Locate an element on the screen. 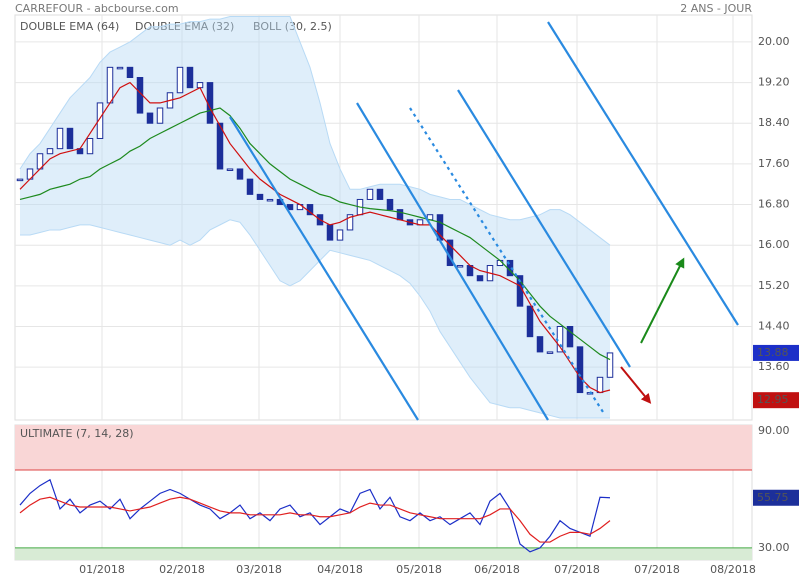 The width and height of the screenshot is (800, 580). x-tick-label: 05/2018 is located at coordinates (419, 569).